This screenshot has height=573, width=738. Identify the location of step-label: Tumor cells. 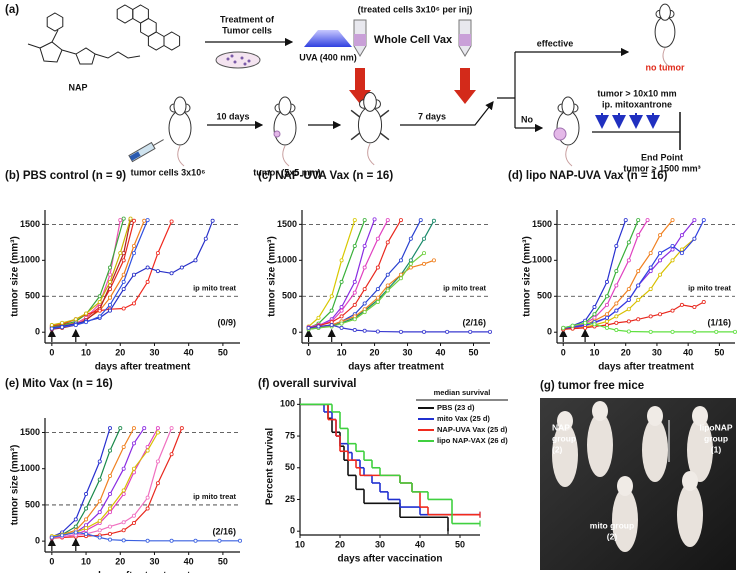
(247, 30).